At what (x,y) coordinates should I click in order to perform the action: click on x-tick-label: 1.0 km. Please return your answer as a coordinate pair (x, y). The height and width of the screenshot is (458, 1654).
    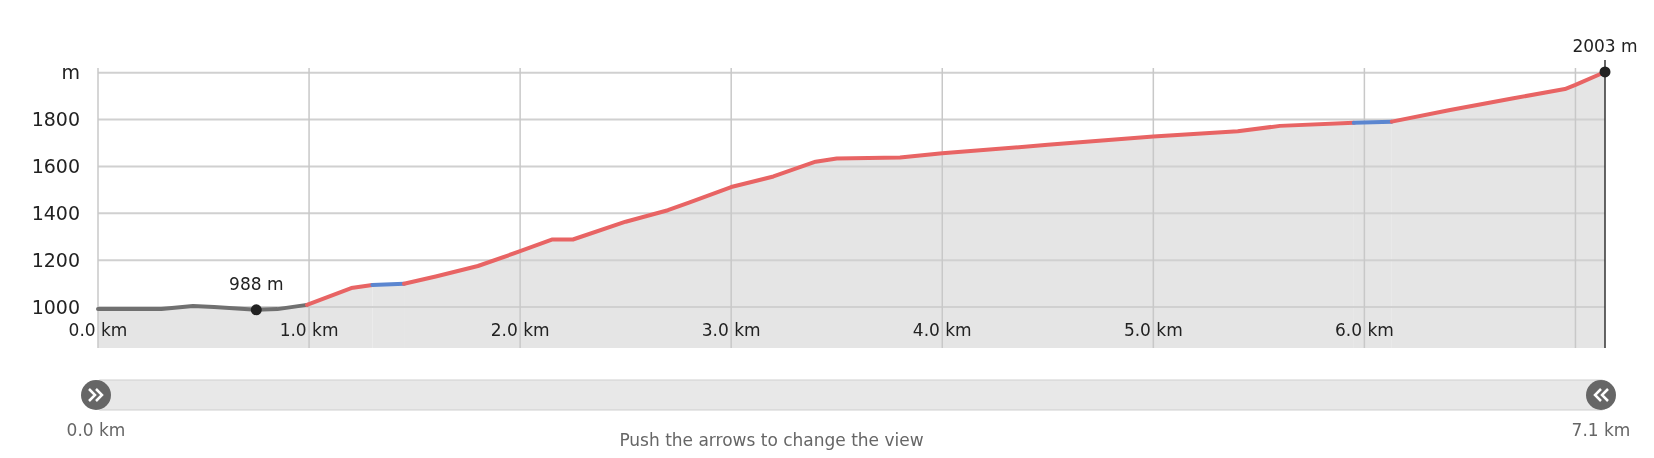
    Looking at the image, I should click on (309, 330).